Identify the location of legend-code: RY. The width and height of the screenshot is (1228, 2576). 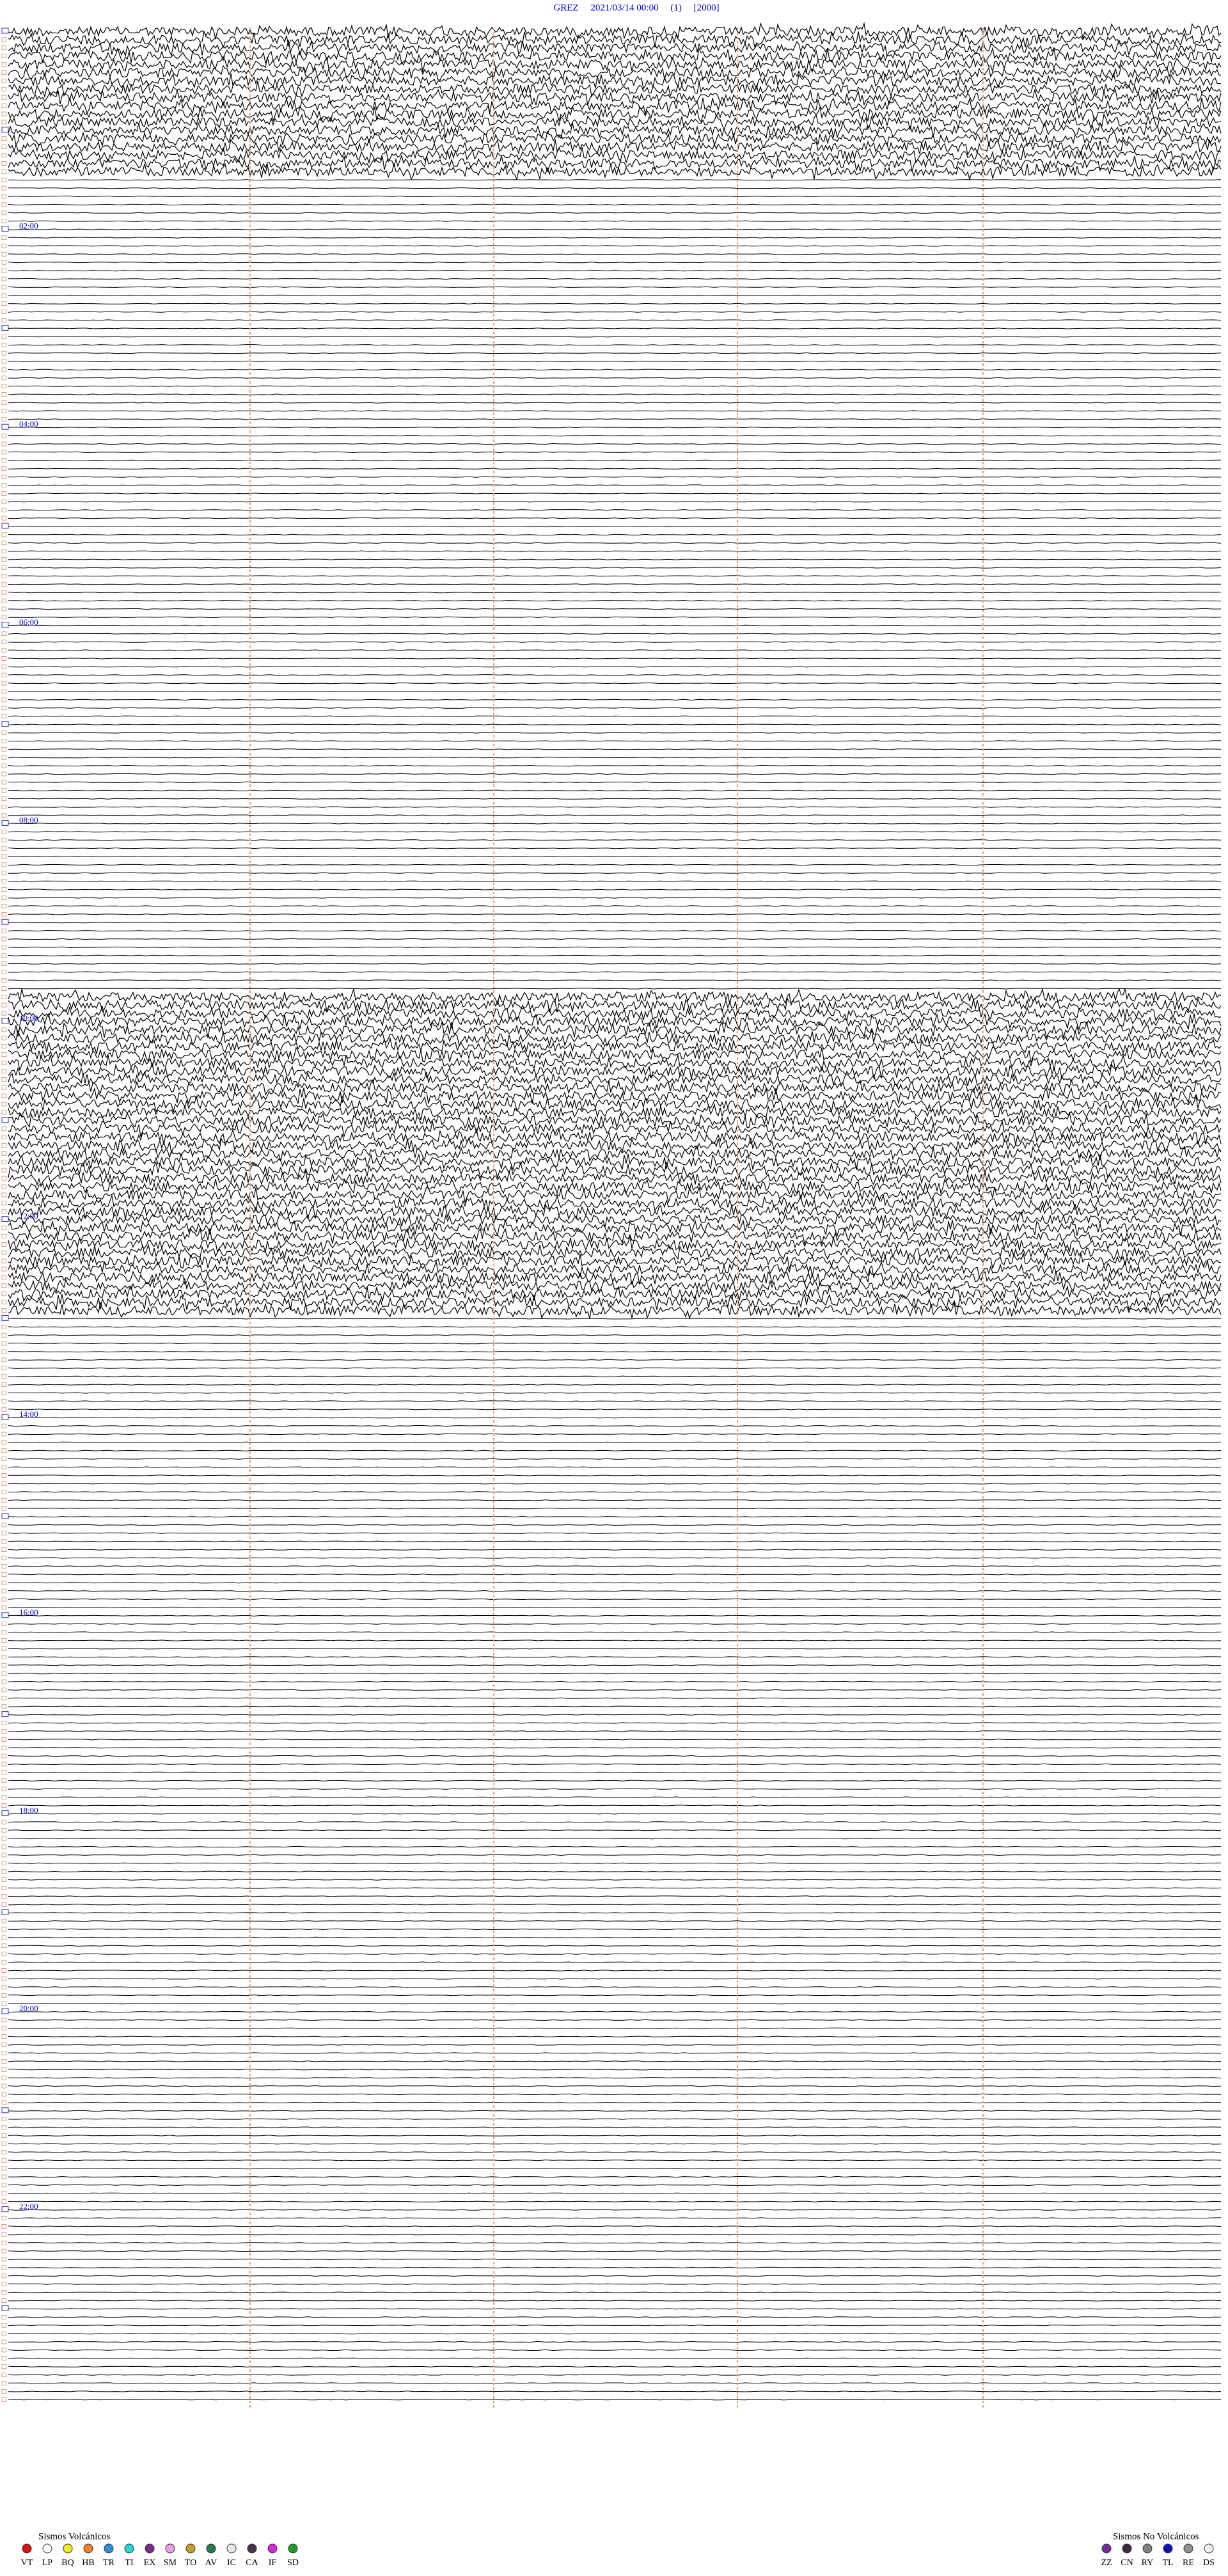
(1148, 2563).